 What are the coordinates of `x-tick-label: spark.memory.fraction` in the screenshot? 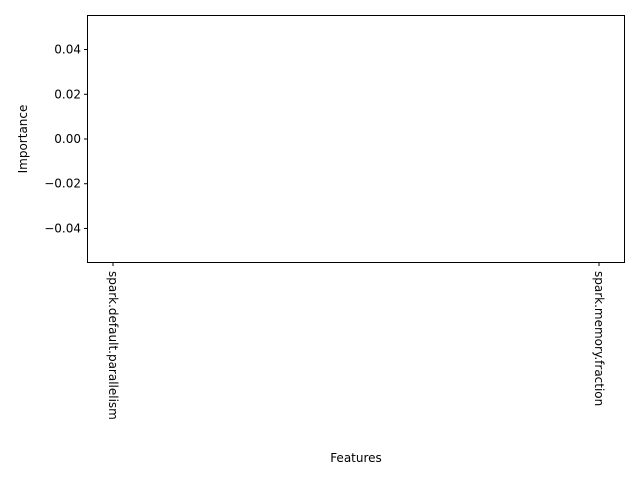 It's located at (599, 338).